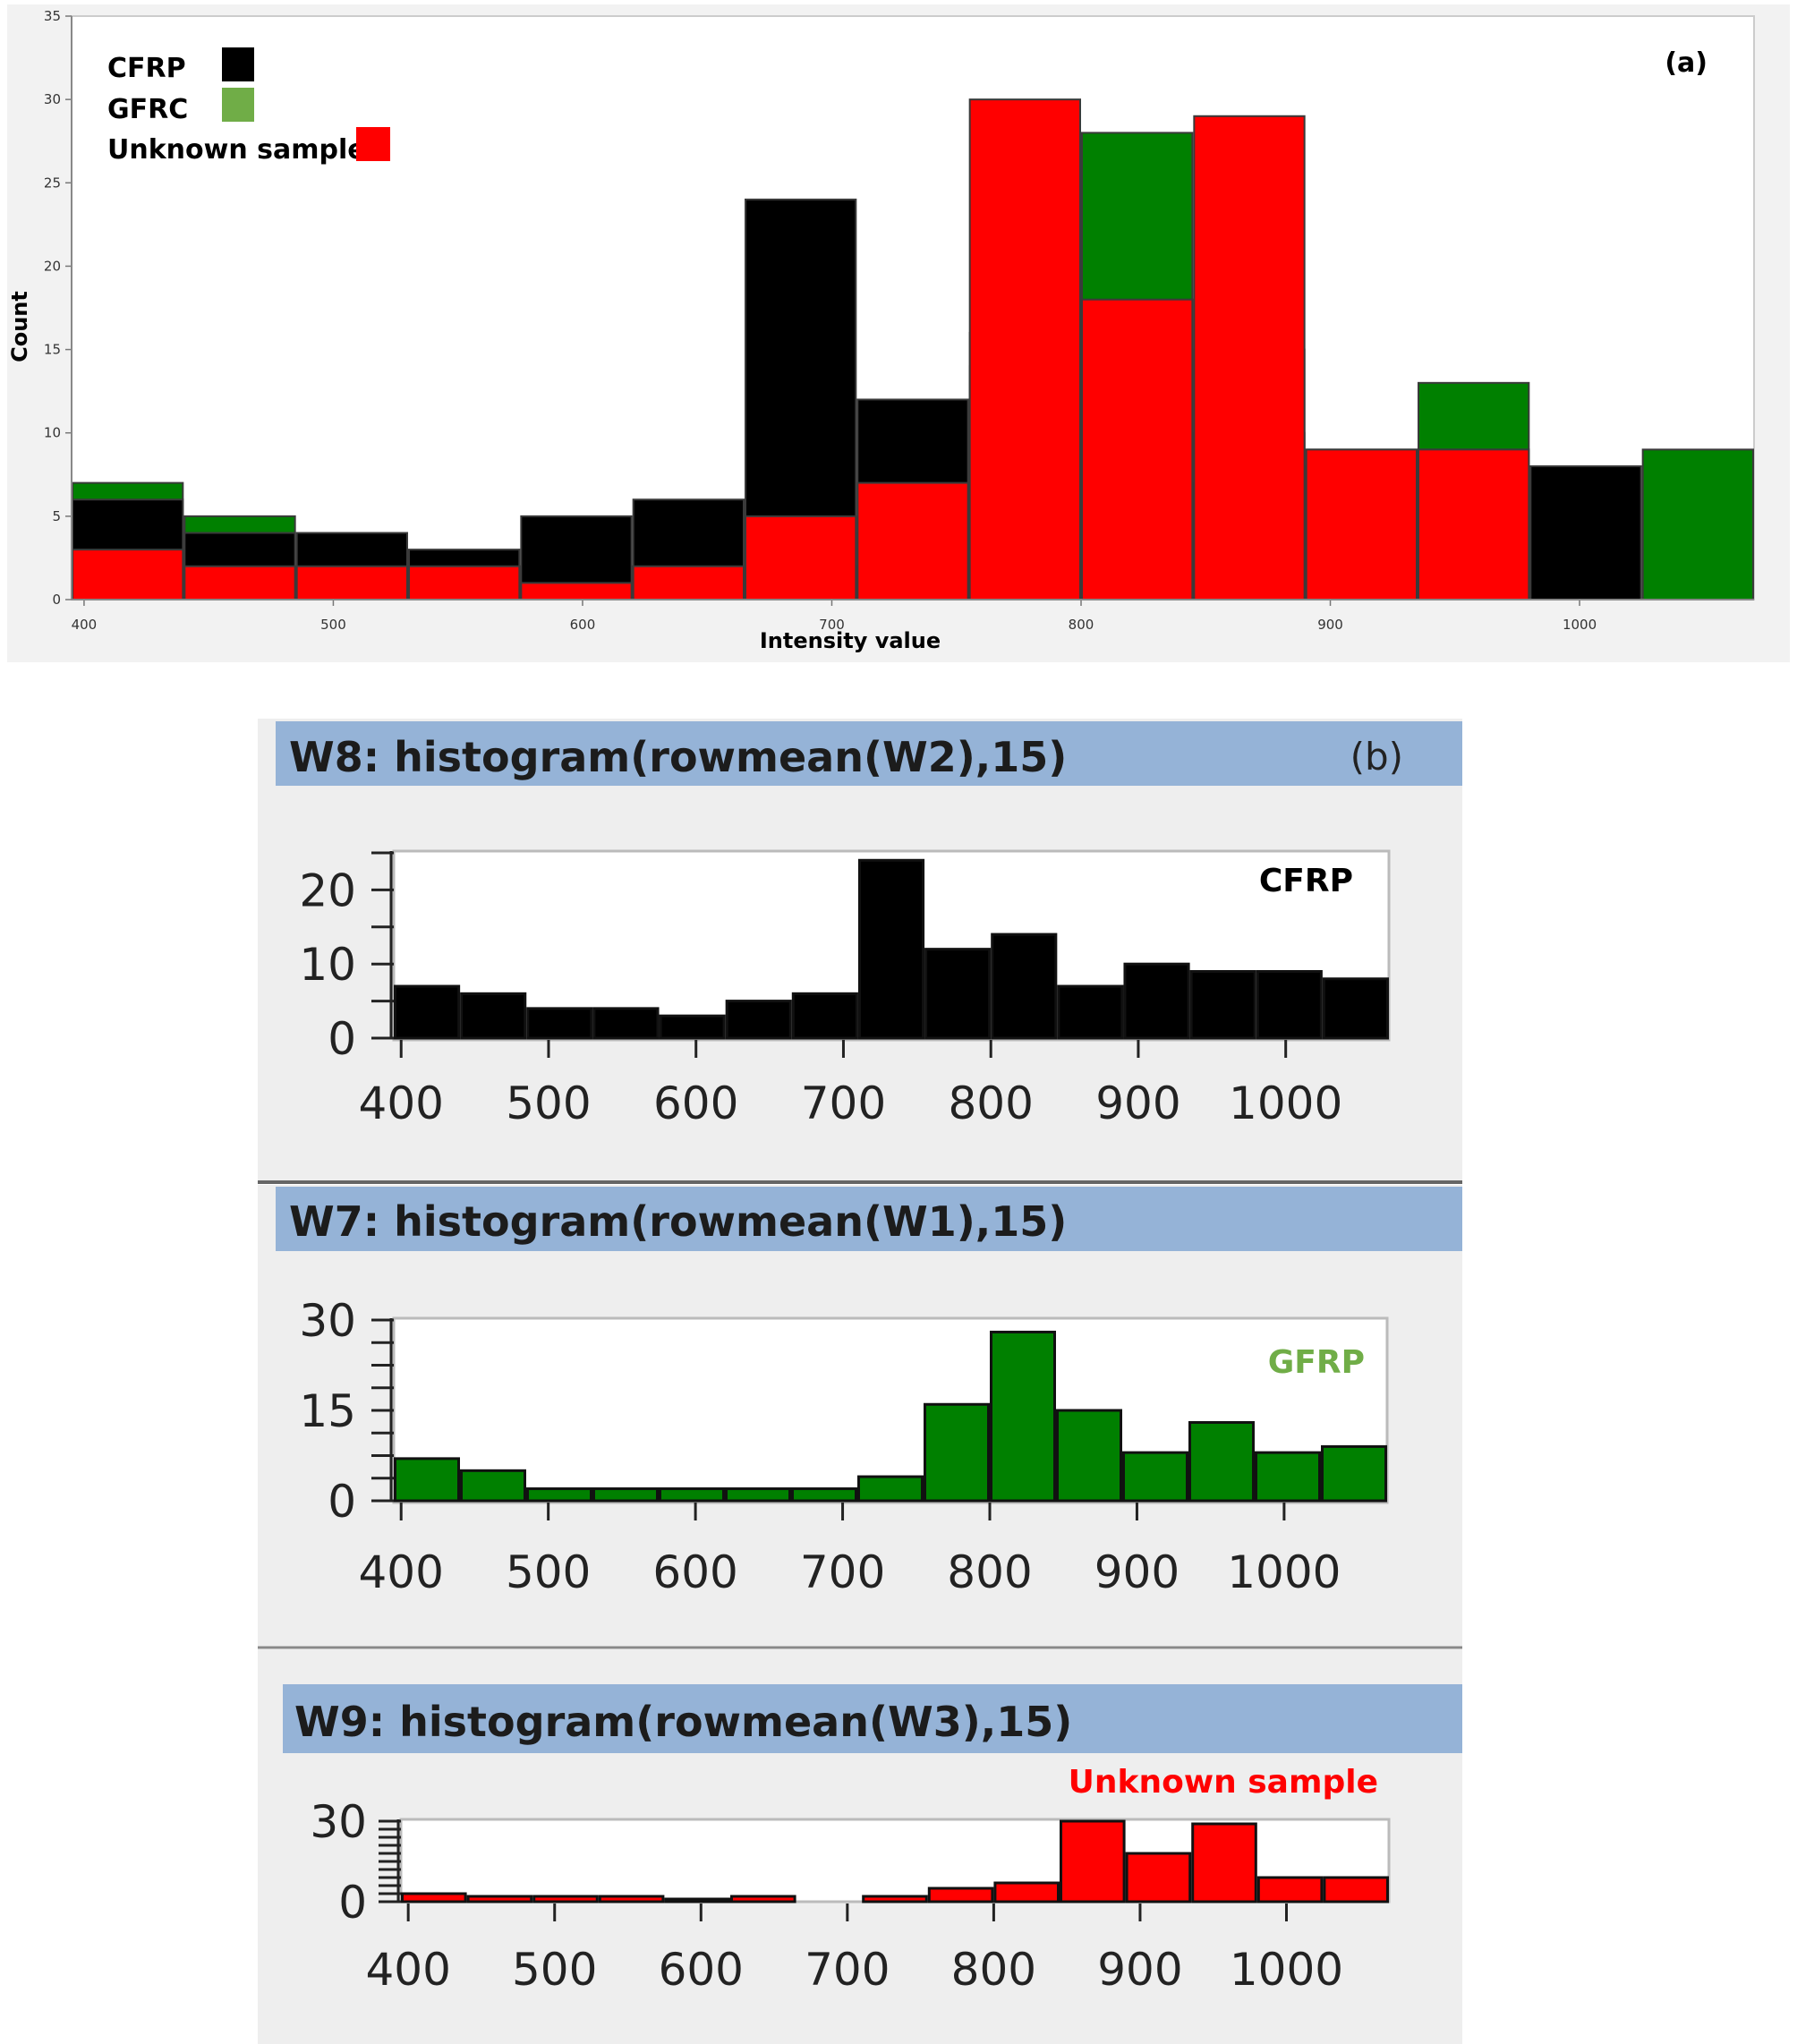  Describe the element at coordinates (53, 16) in the screenshot. I see `y-tick-label-a-7: 35` at that location.